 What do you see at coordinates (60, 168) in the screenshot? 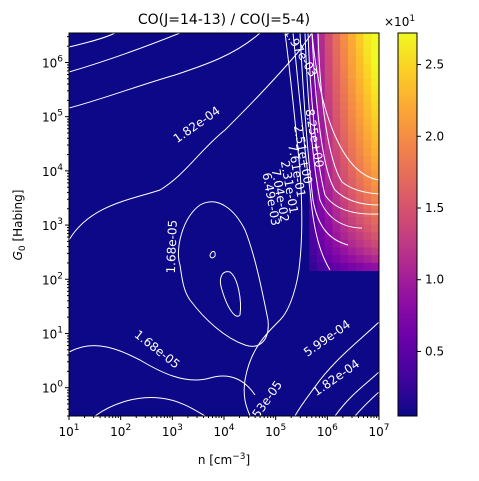
I see `y-tick-label-exponent: 4` at bounding box center [60, 168].